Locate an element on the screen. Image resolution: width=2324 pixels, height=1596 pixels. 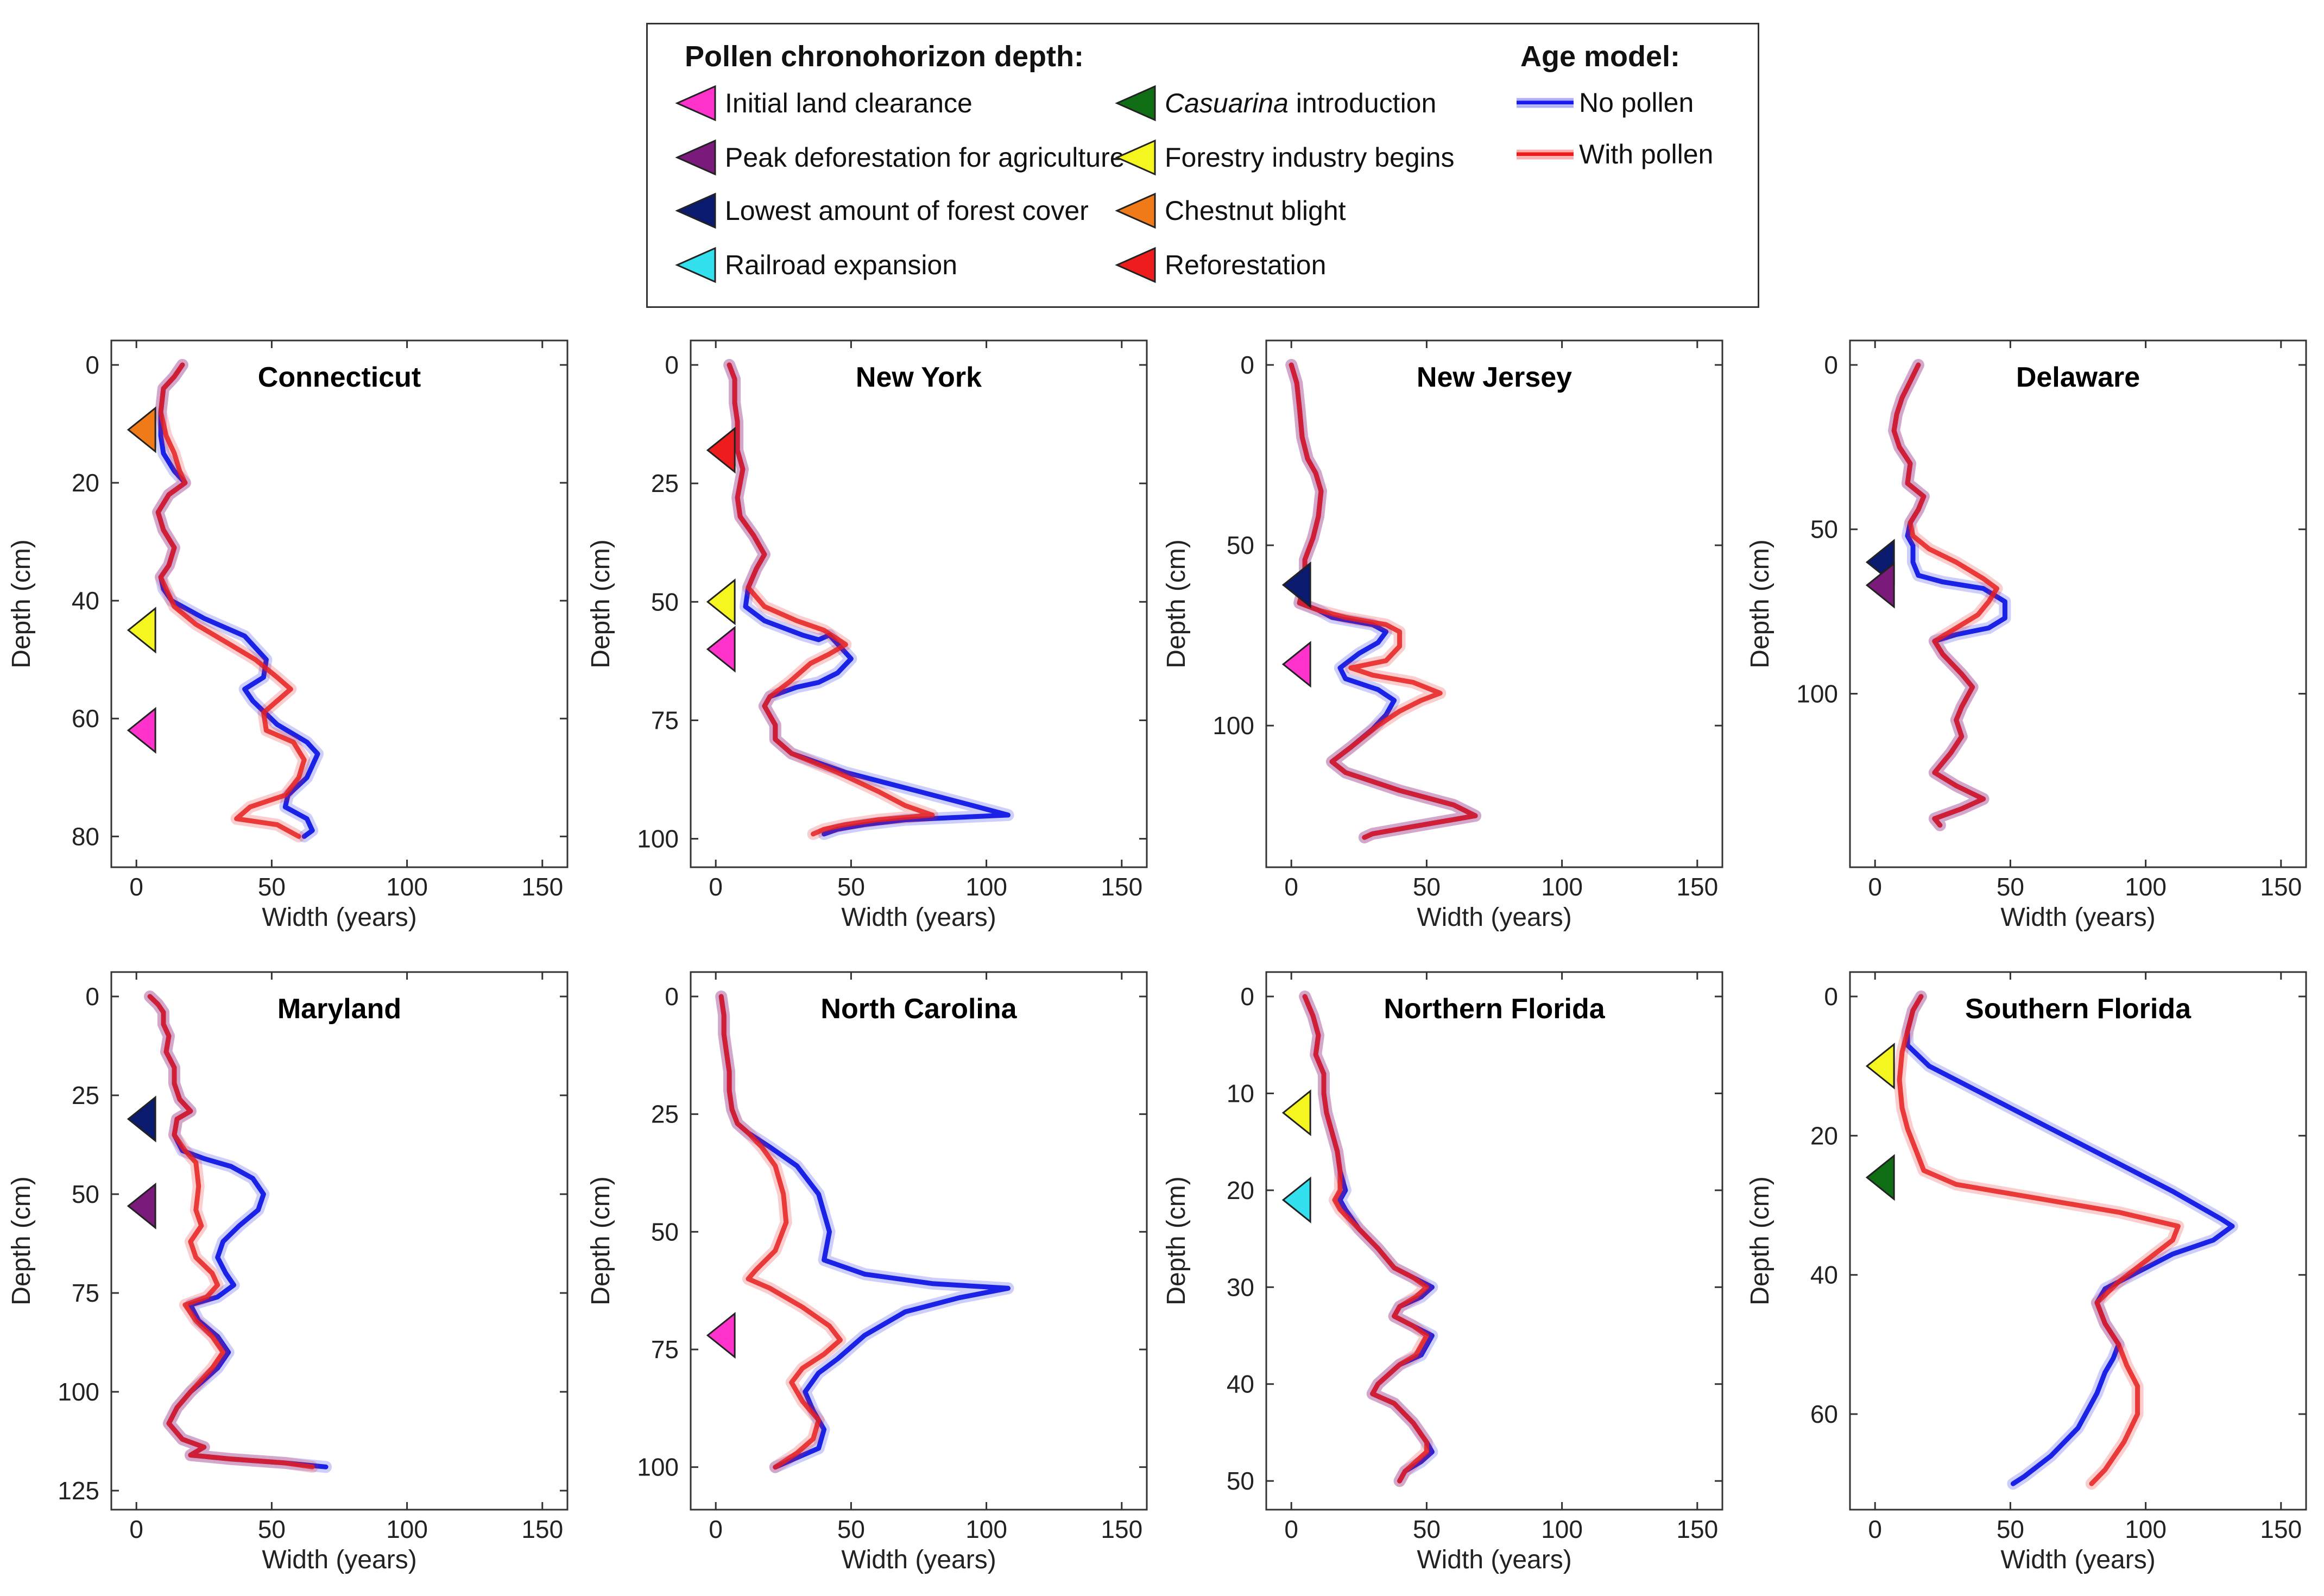
legend-age-title: Age model: is located at coordinates (1600, 56).